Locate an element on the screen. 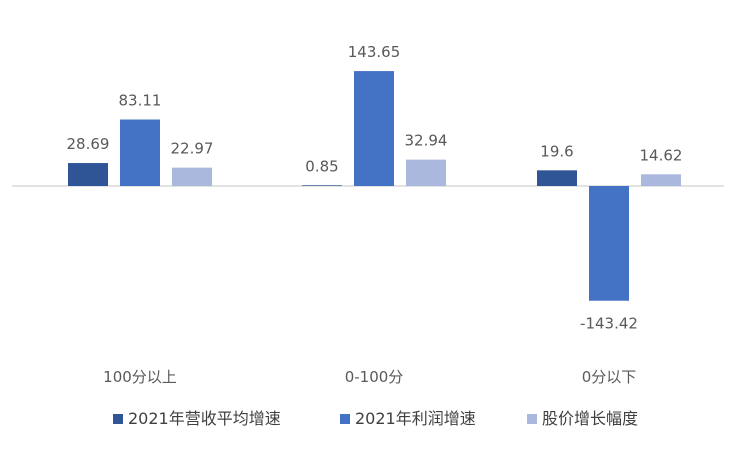 This screenshot has width=750, height=450. data-label-series-2-category-1: 83.11 is located at coordinates (140, 101).